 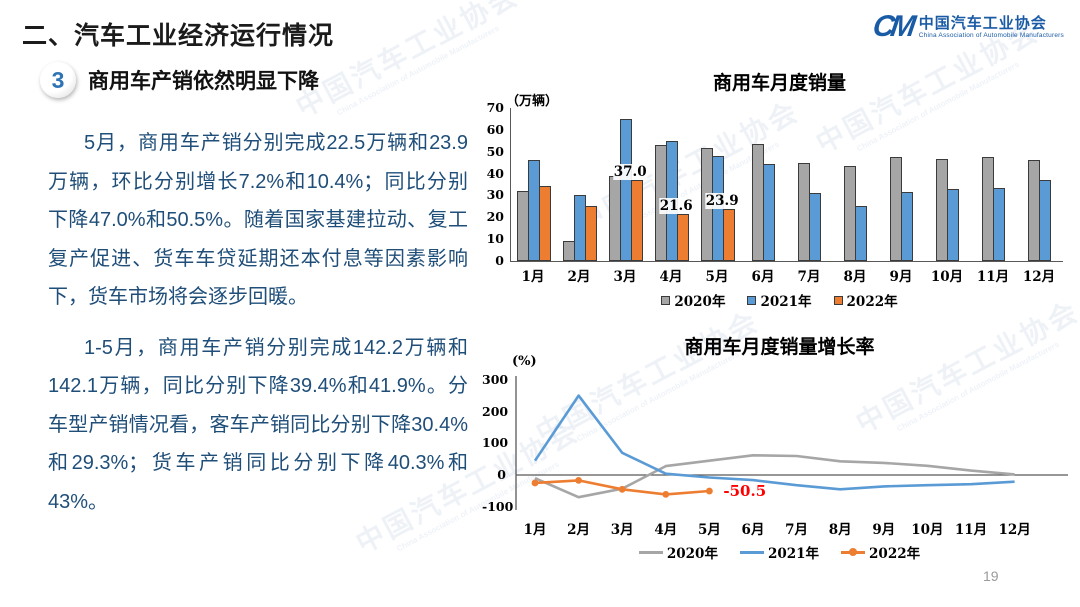 I want to click on section-title: 商用车产销依然明显下降, so click(x=203, y=81).